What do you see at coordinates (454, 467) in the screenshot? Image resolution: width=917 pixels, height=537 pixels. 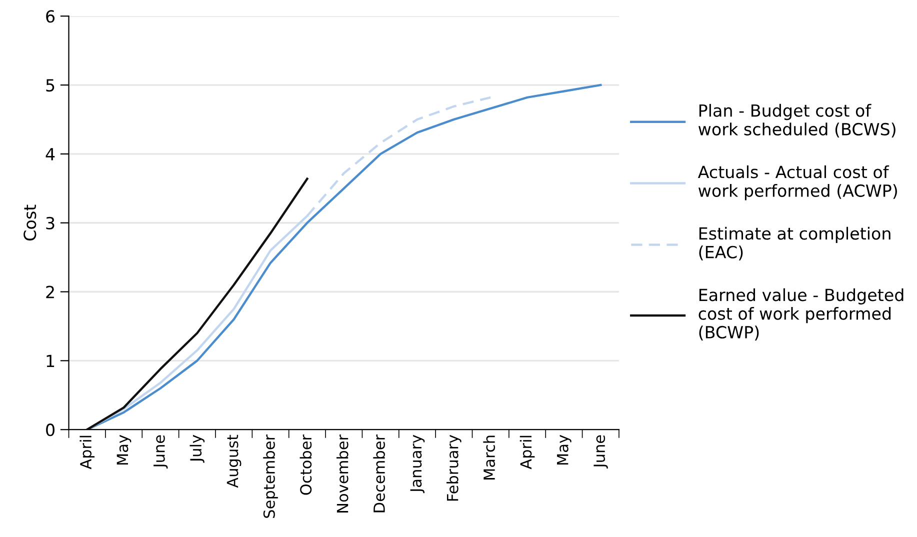 I see `x-tick-label: February` at bounding box center [454, 467].